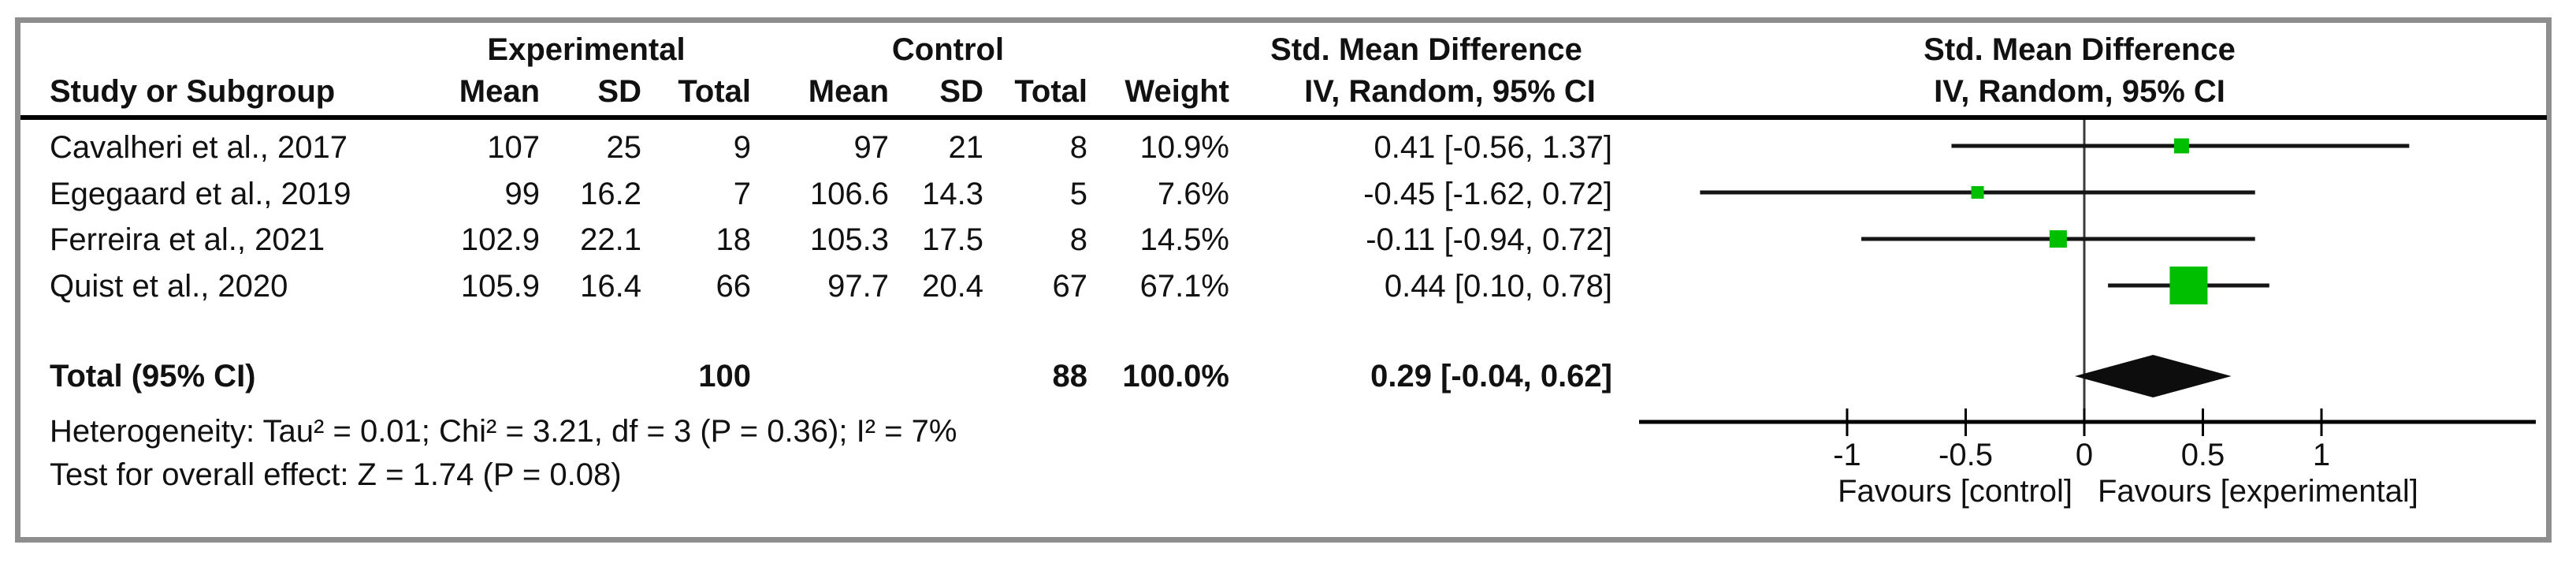 The image size is (2576, 567). What do you see at coordinates (849, 194) in the screenshot?
I see `mean-ctrl-value: 106.6` at bounding box center [849, 194].